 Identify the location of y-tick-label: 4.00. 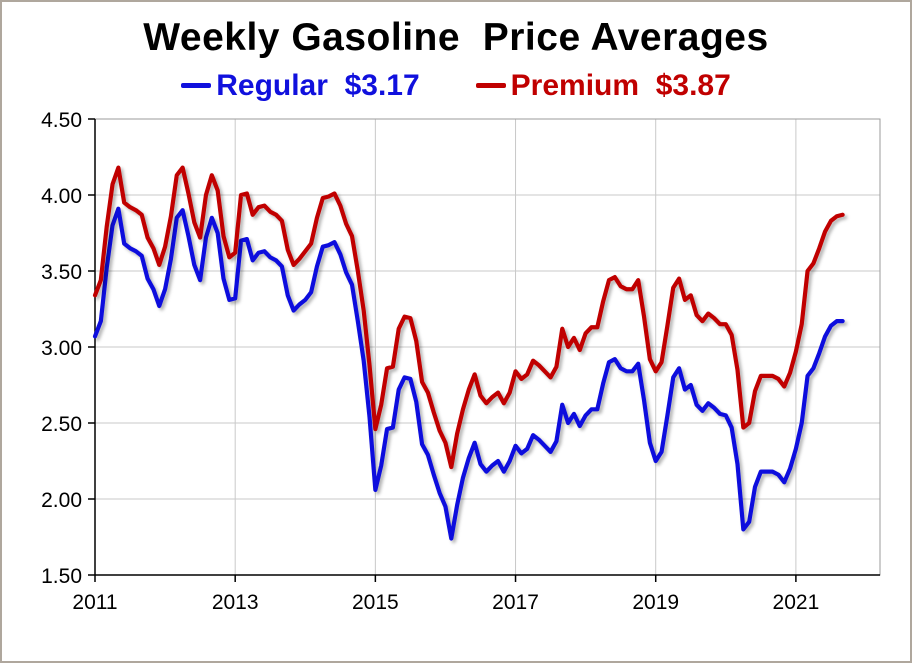
(61, 196).